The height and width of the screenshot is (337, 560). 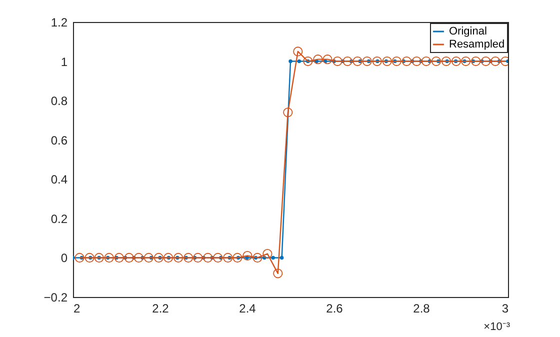 I want to click on y-tick-label: 0.2, so click(x=59, y=219).